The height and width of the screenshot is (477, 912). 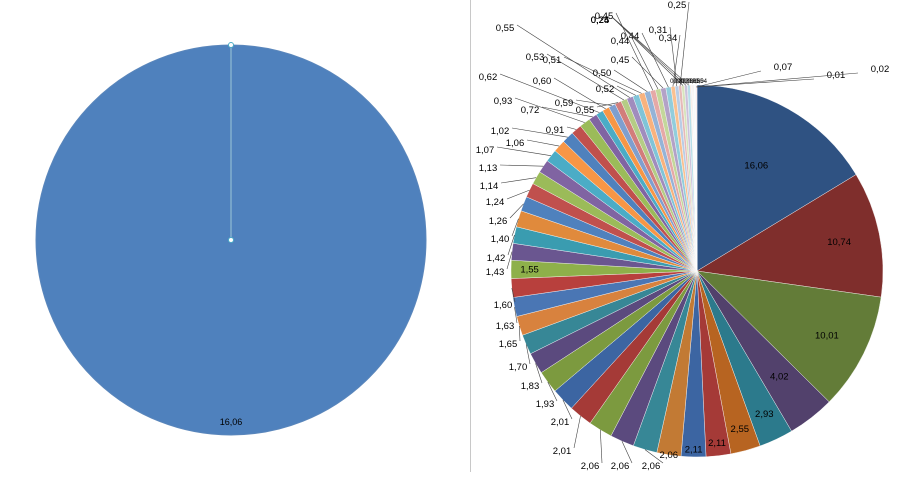 I want to click on data-label-7: 2,11, so click(x=694, y=450).